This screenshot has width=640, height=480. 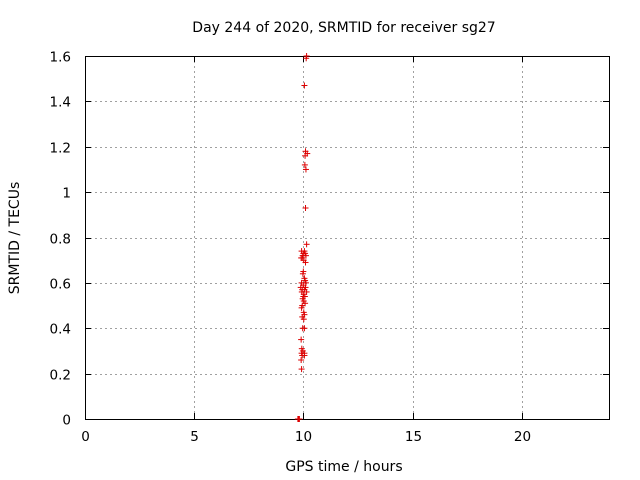 I want to click on y-tick-label: 1, so click(x=66, y=194).